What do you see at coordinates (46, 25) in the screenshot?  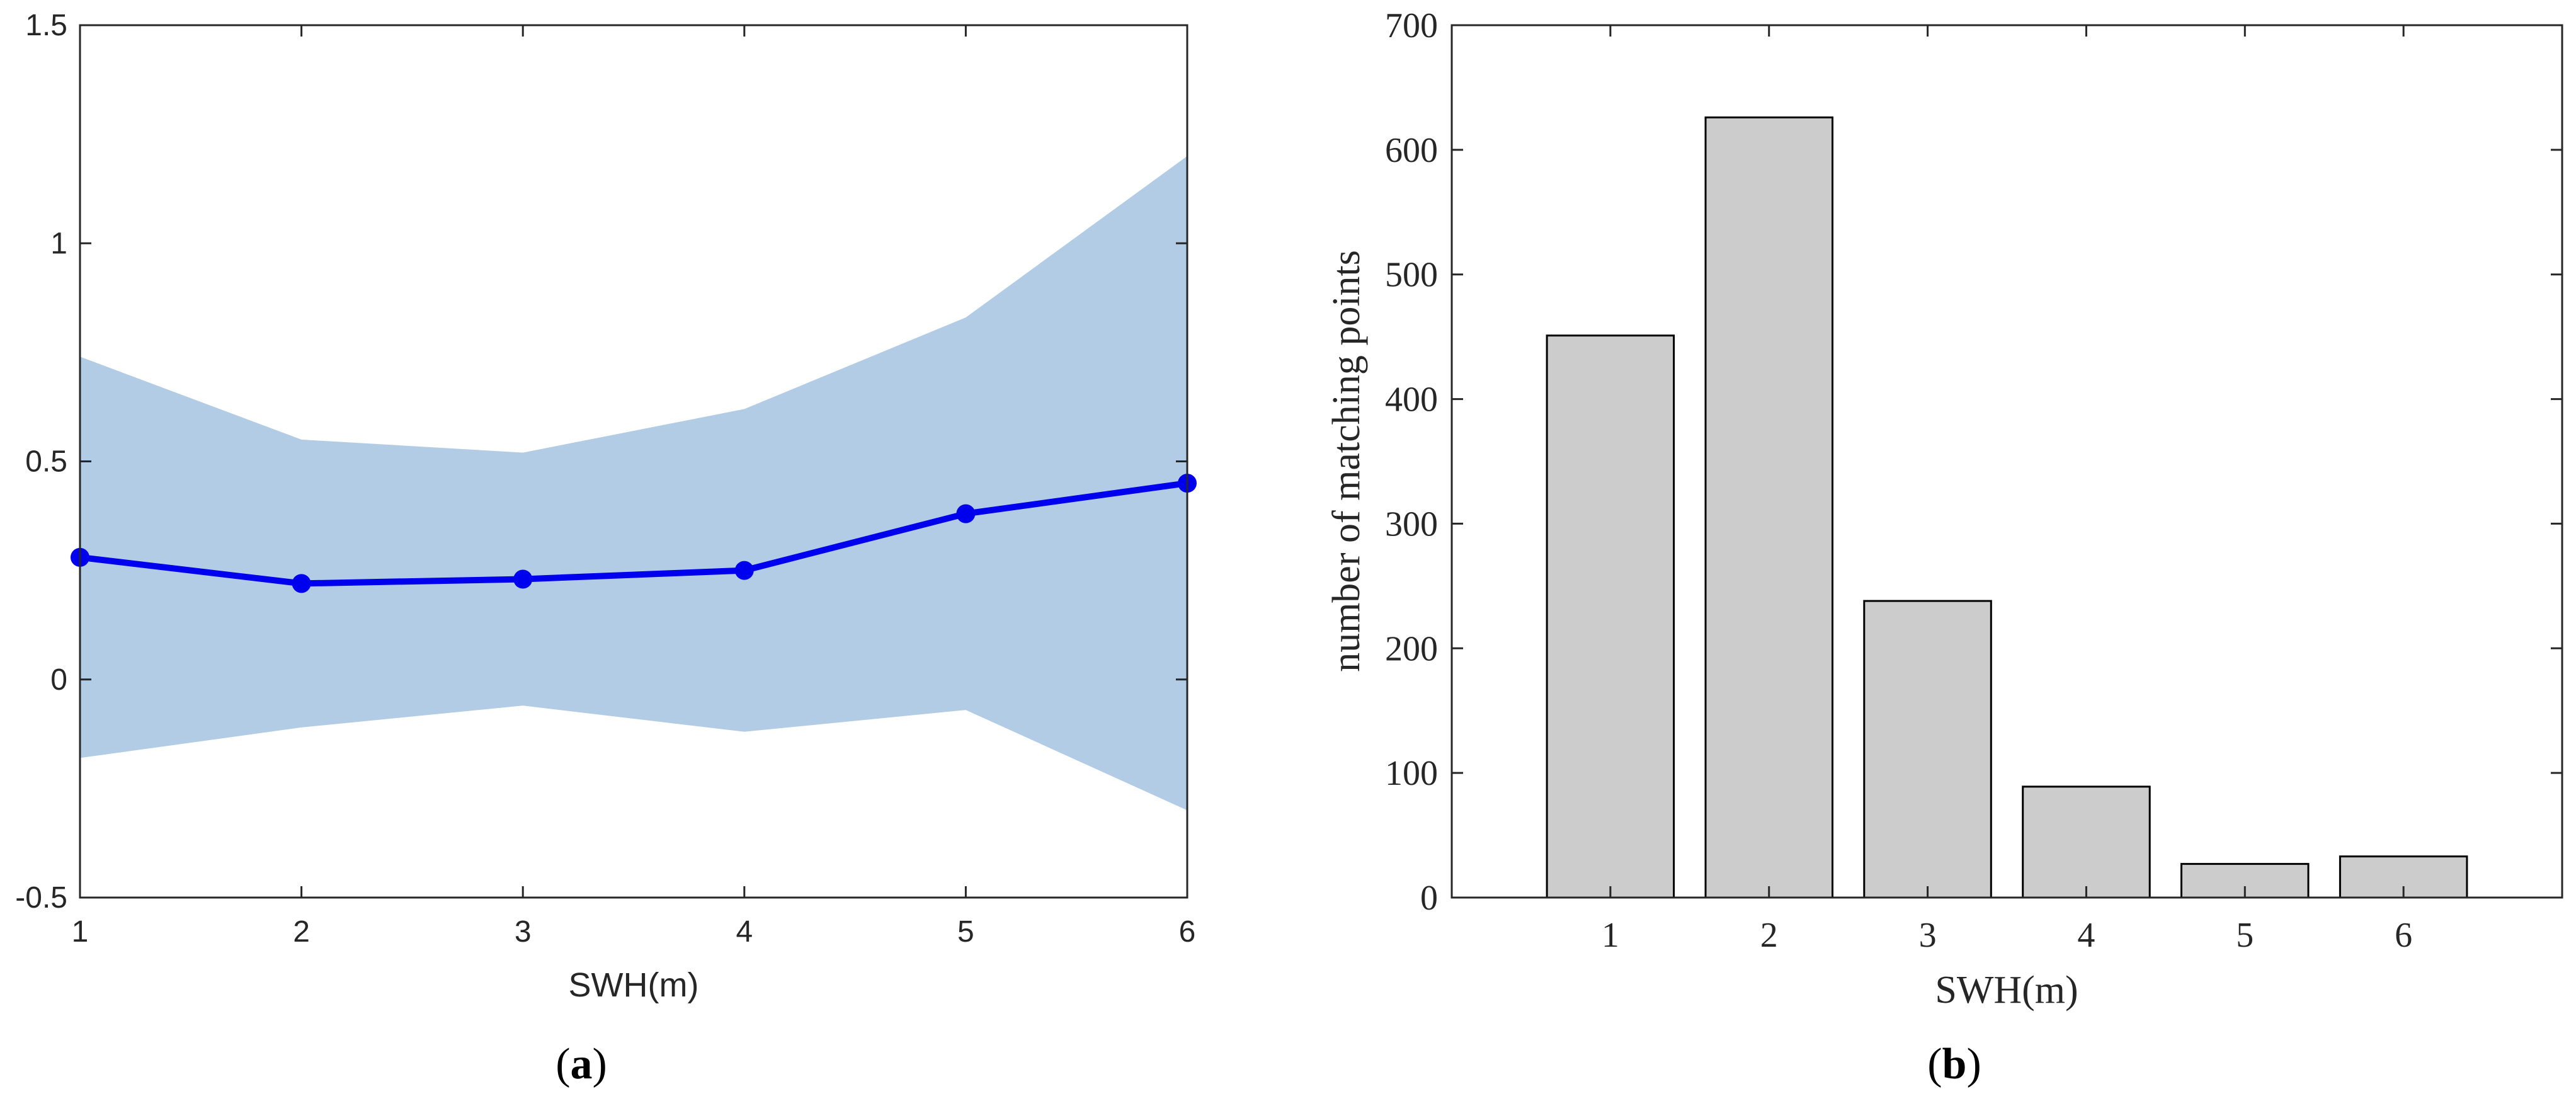 I see `y-tick-label: 1.5` at bounding box center [46, 25].